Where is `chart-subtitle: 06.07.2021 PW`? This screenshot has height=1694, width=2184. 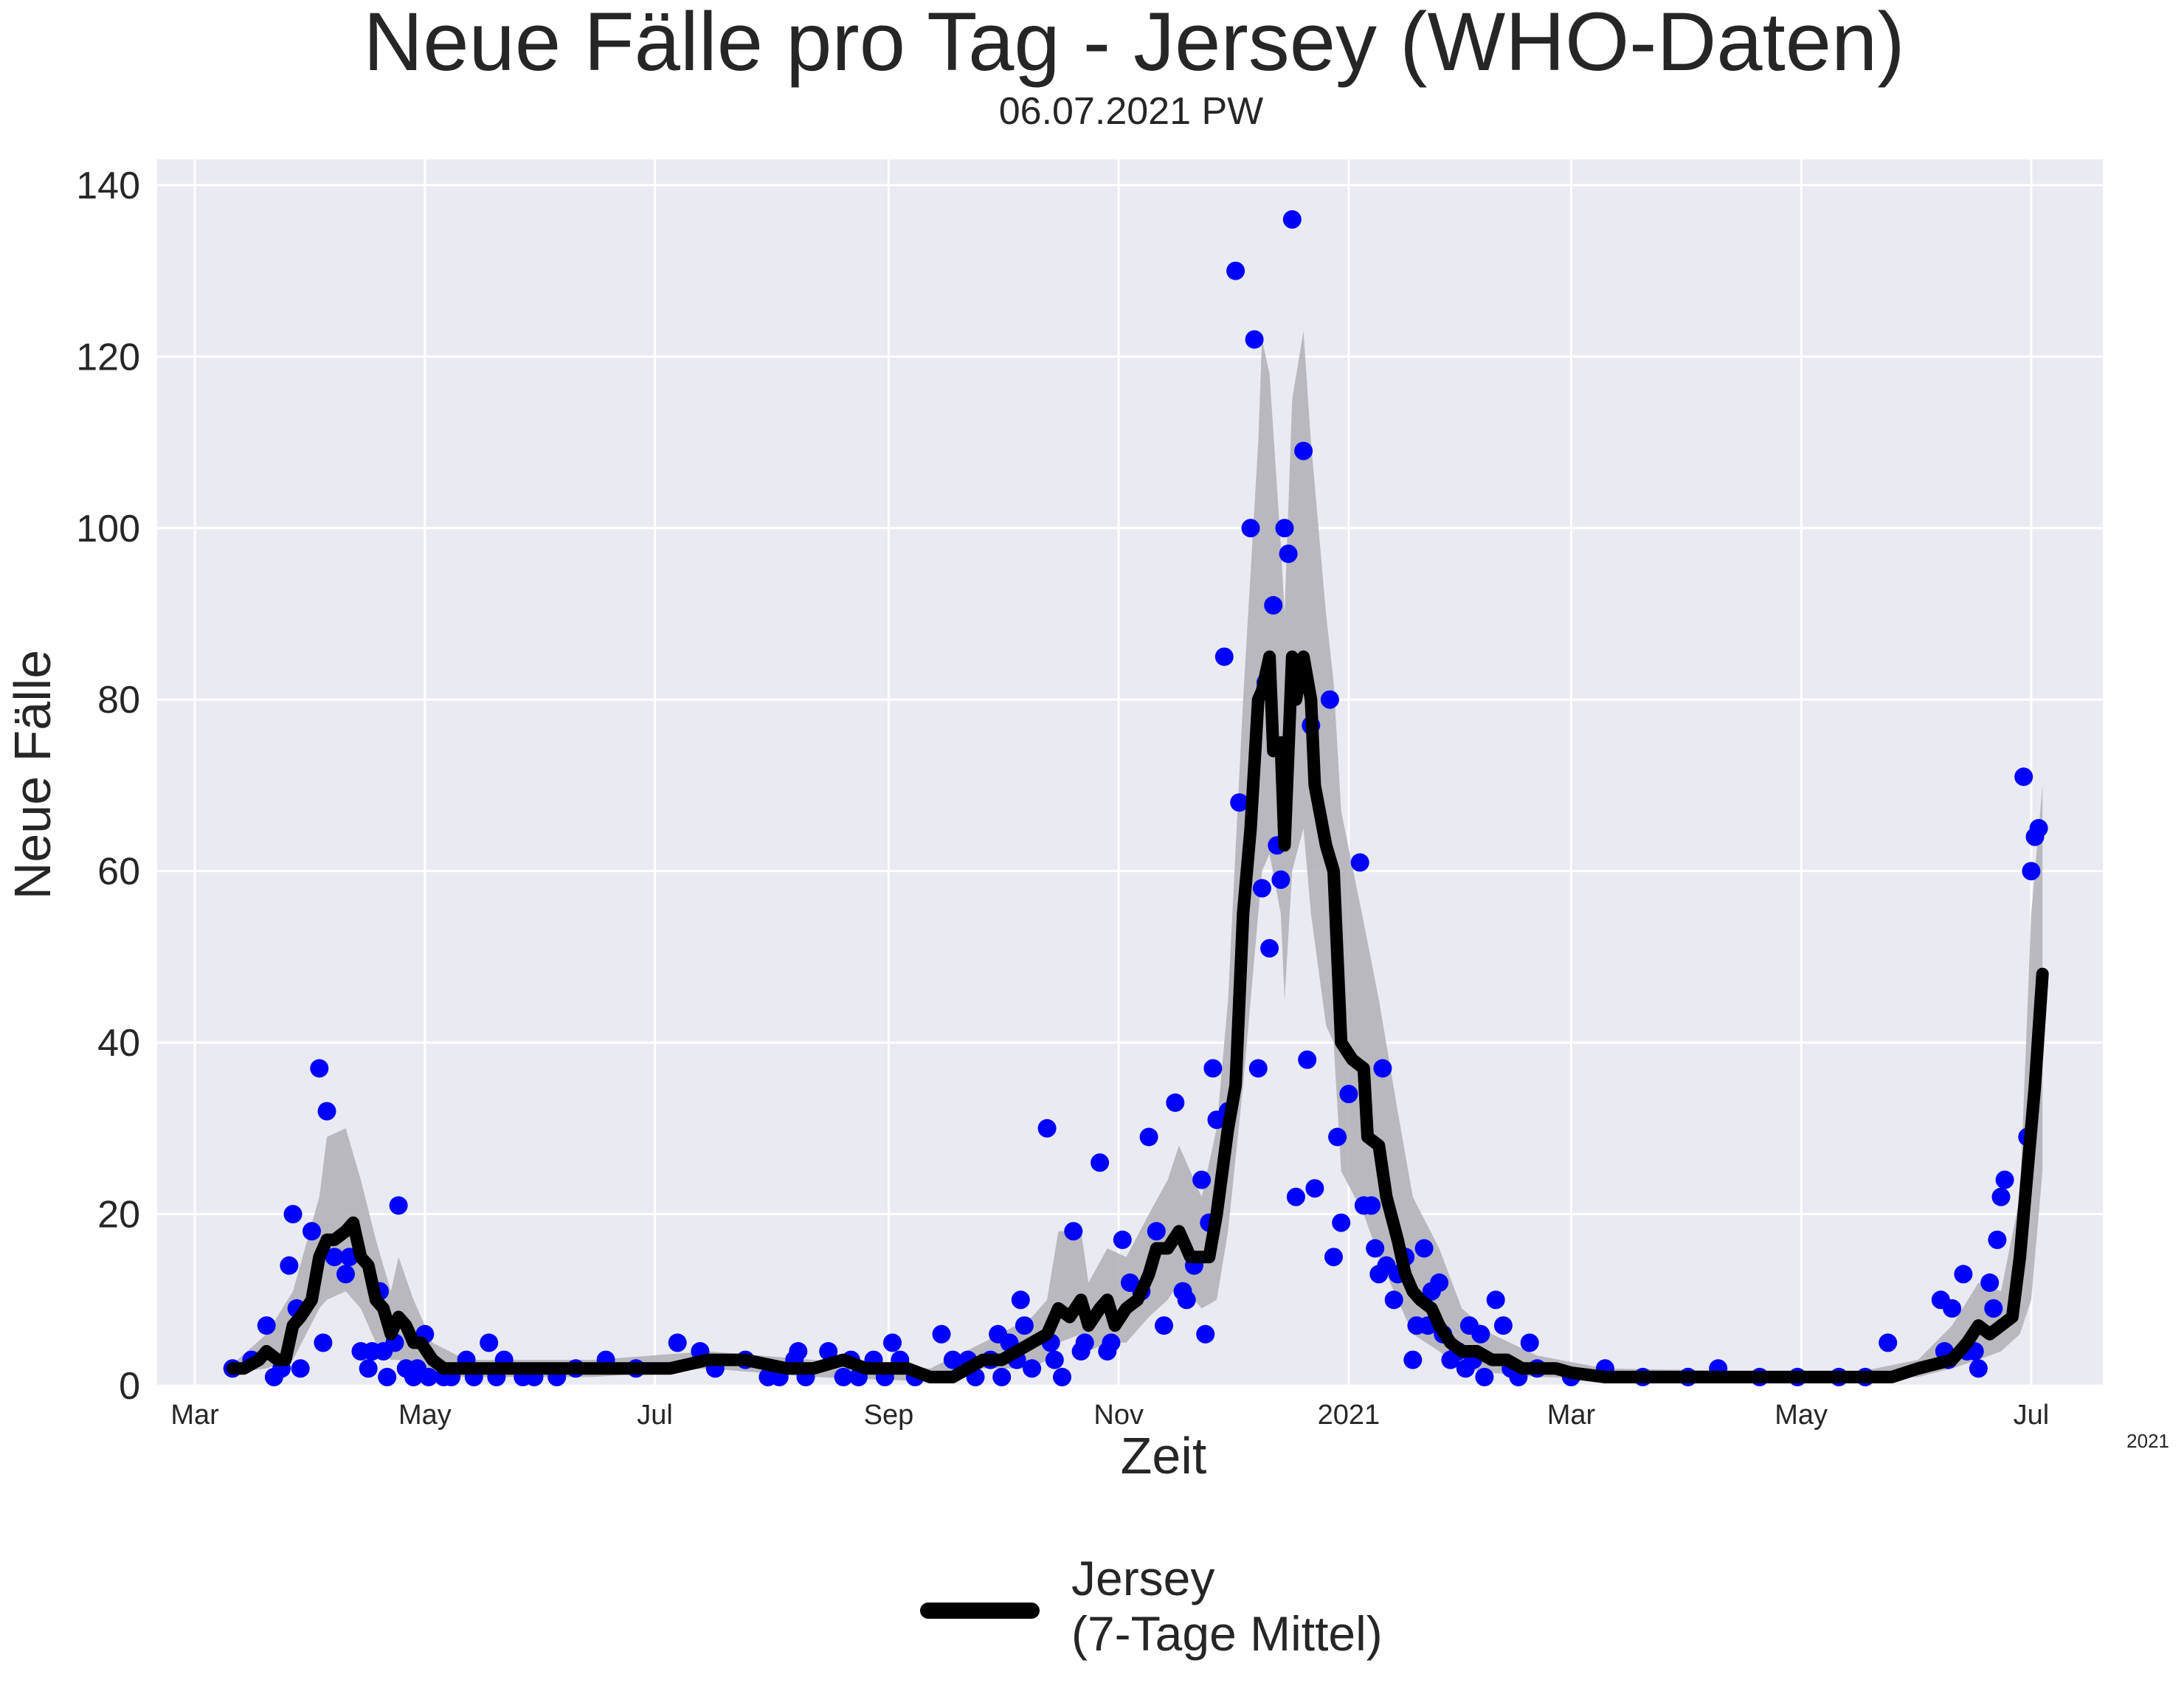
chart-subtitle: 06.07.2021 PW is located at coordinates (1131, 111).